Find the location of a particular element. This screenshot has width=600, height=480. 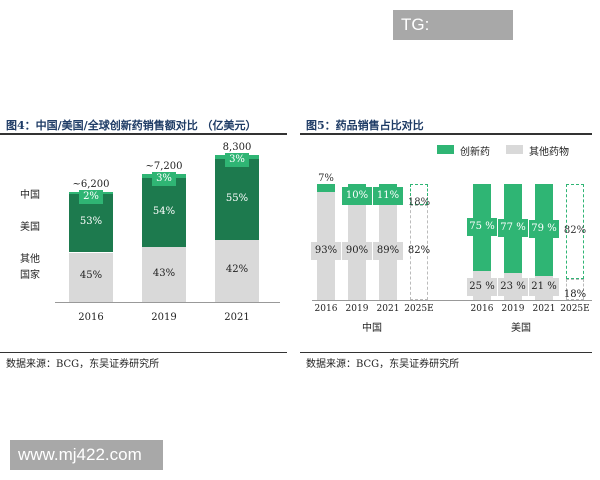

data-label-innovative: 79 % is located at coordinates (544, 228).